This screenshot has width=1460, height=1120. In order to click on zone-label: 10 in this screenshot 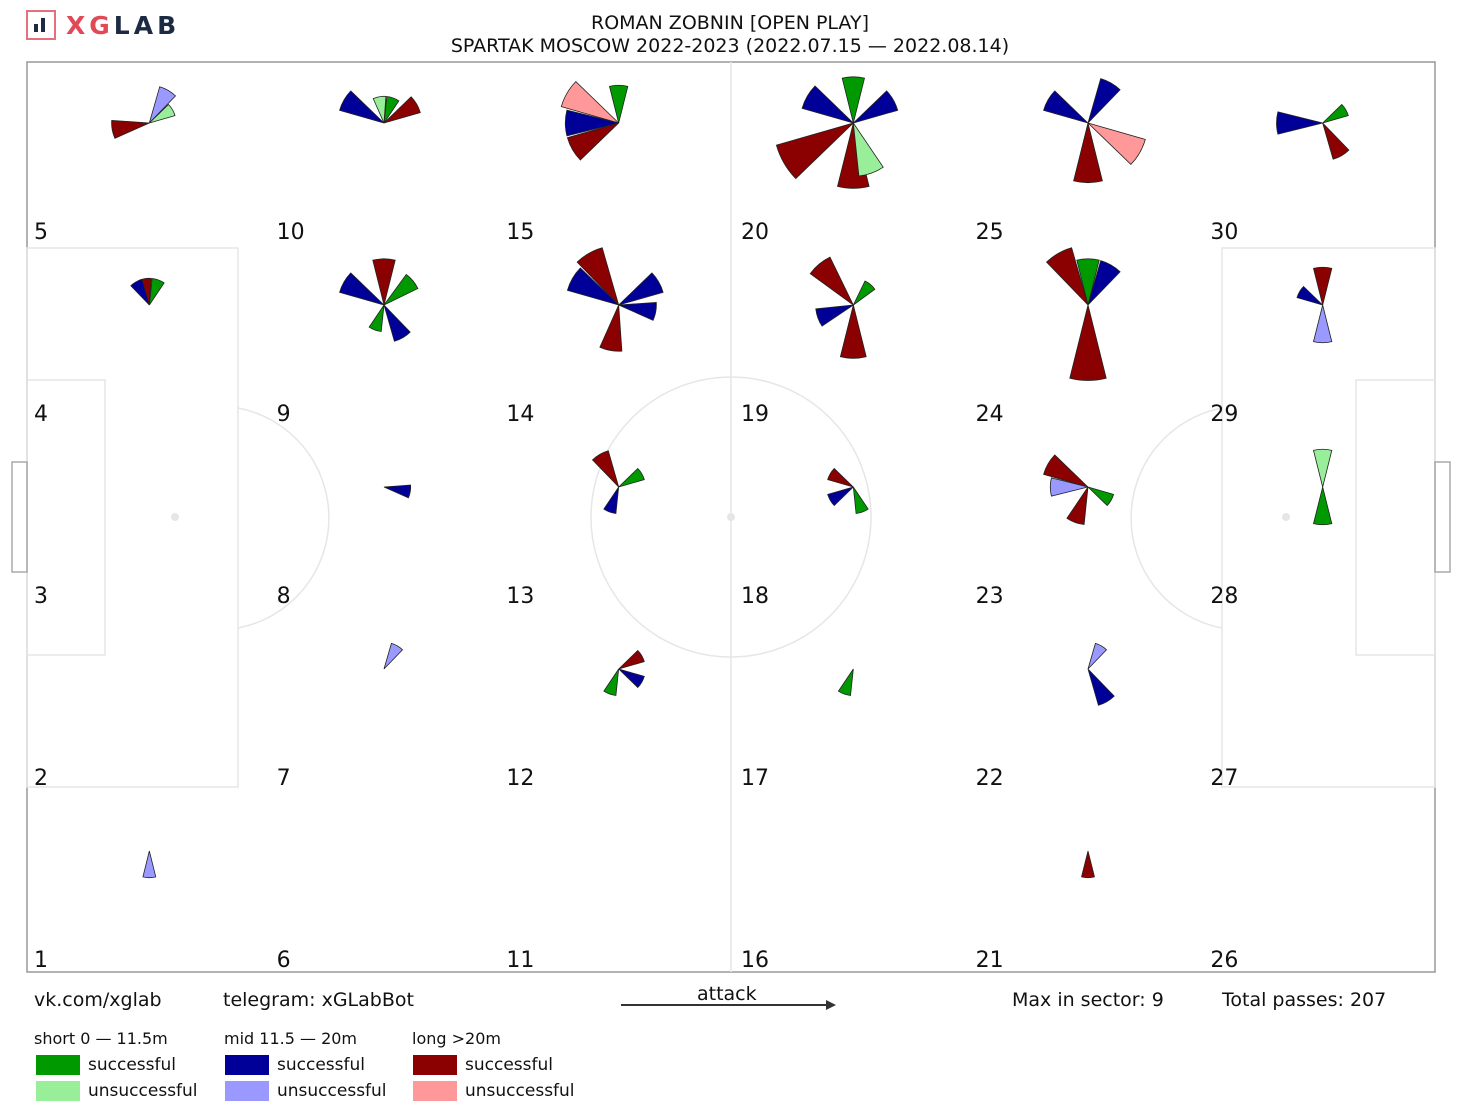, I will do `click(291, 232)`.